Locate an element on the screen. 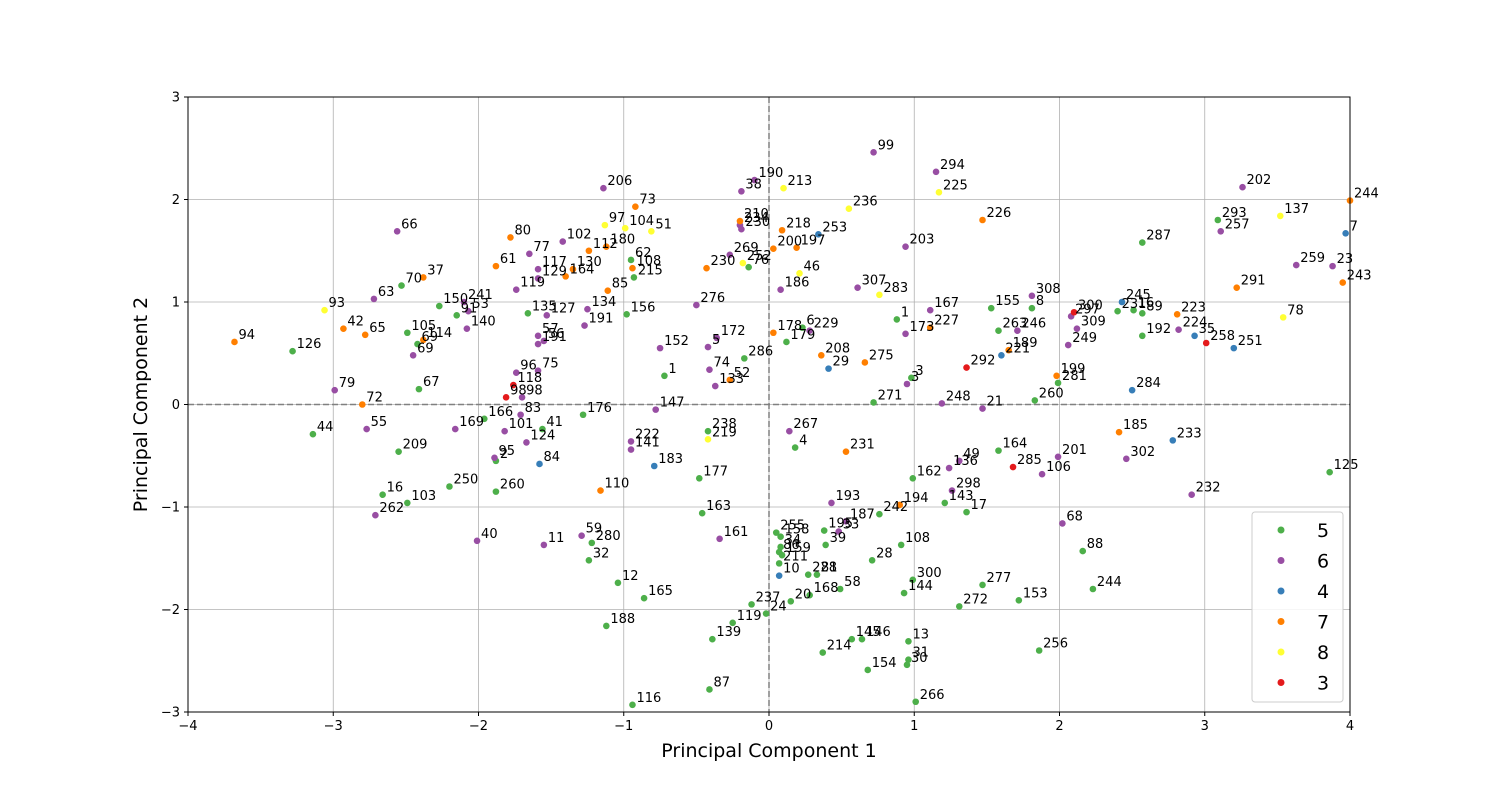 The image size is (1500, 800). point-label: 284 is located at coordinates (1148, 383).